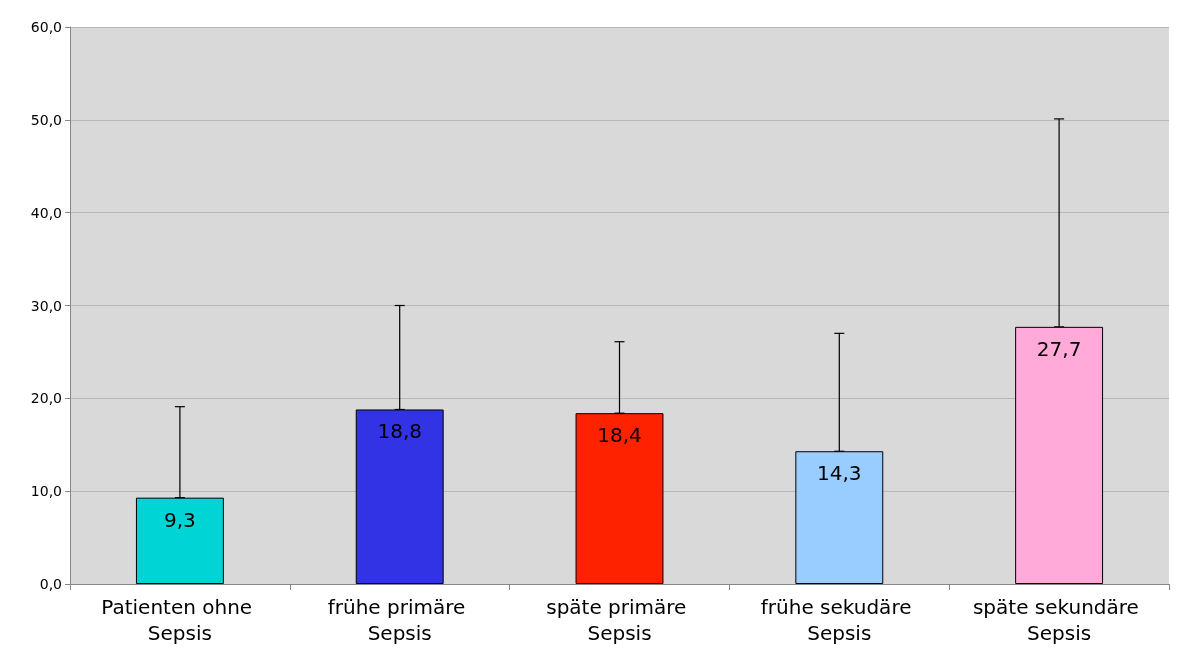 This screenshot has width=1181, height=662. Describe the element at coordinates (46, 27) in the screenshot. I see `y-tick-label: 60,0` at that location.